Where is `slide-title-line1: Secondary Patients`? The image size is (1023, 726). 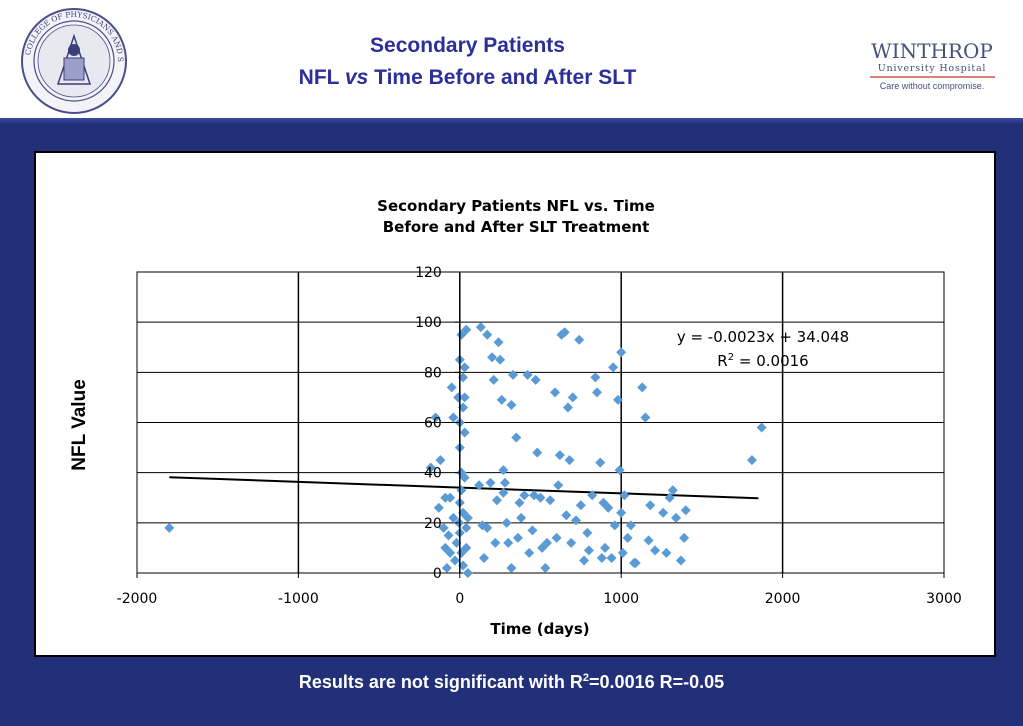 slide-title-line1: Secondary Patients is located at coordinates (467, 45).